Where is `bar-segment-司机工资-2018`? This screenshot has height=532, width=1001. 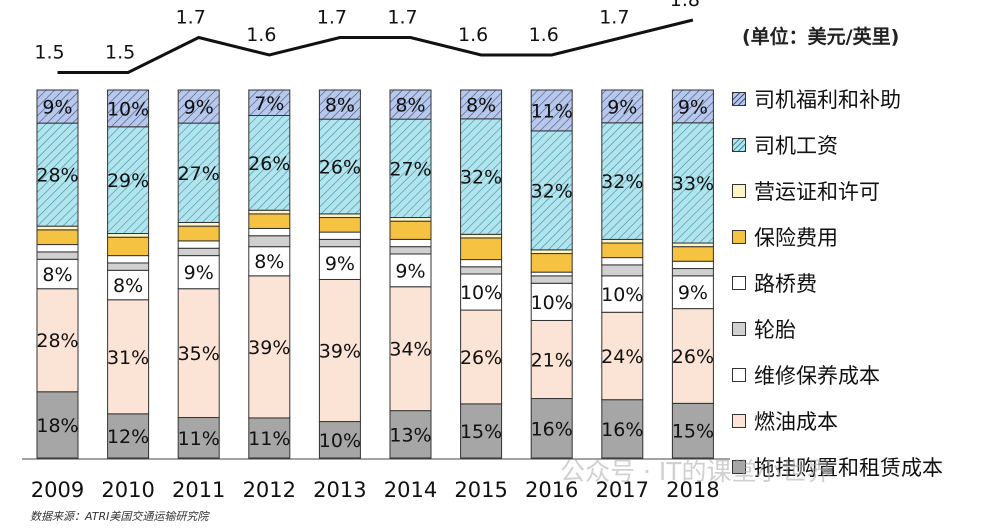
bar-segment-司机工资-2018 is located at coordinates (692, 183).